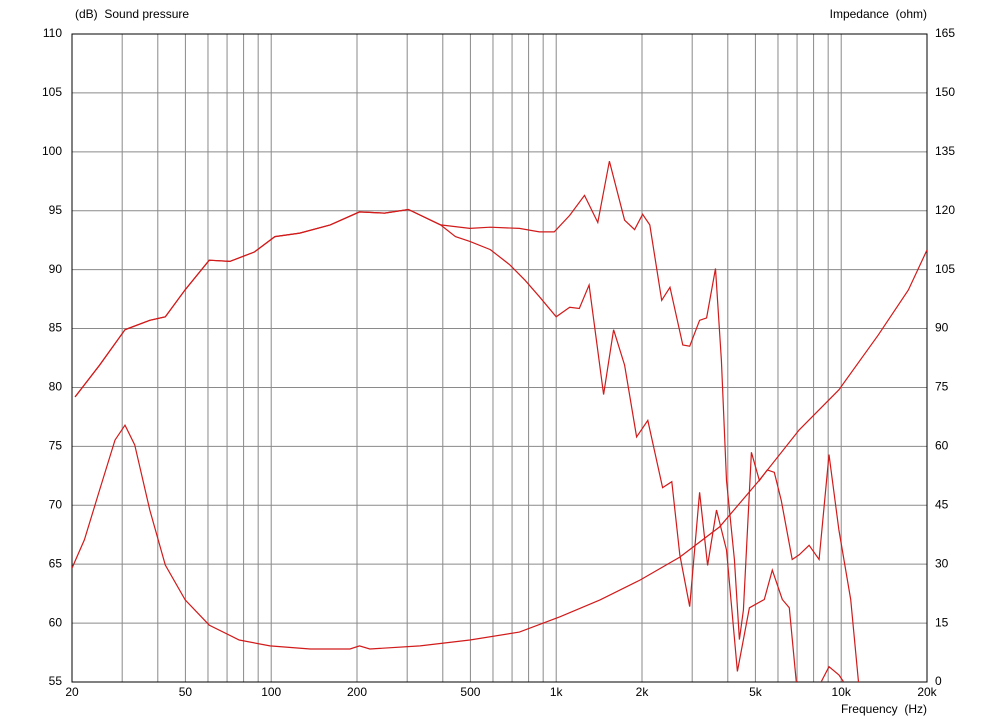 Image resolution: width=1000 pixels, height=722 pixels. Describe the element at coordinates (643, 692) in the screenshot. I see `x-tick-label: 2k` at that location.